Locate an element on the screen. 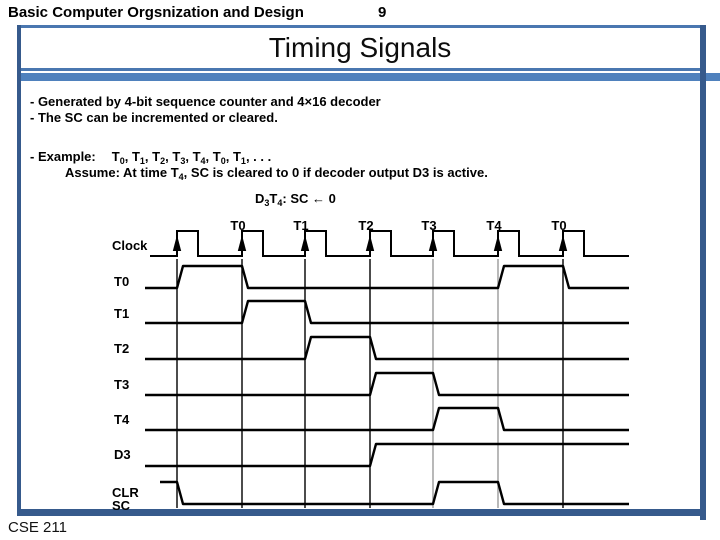 This screenshot has height=540, width=720. frame-left-border is located at coordinates (19, 270).